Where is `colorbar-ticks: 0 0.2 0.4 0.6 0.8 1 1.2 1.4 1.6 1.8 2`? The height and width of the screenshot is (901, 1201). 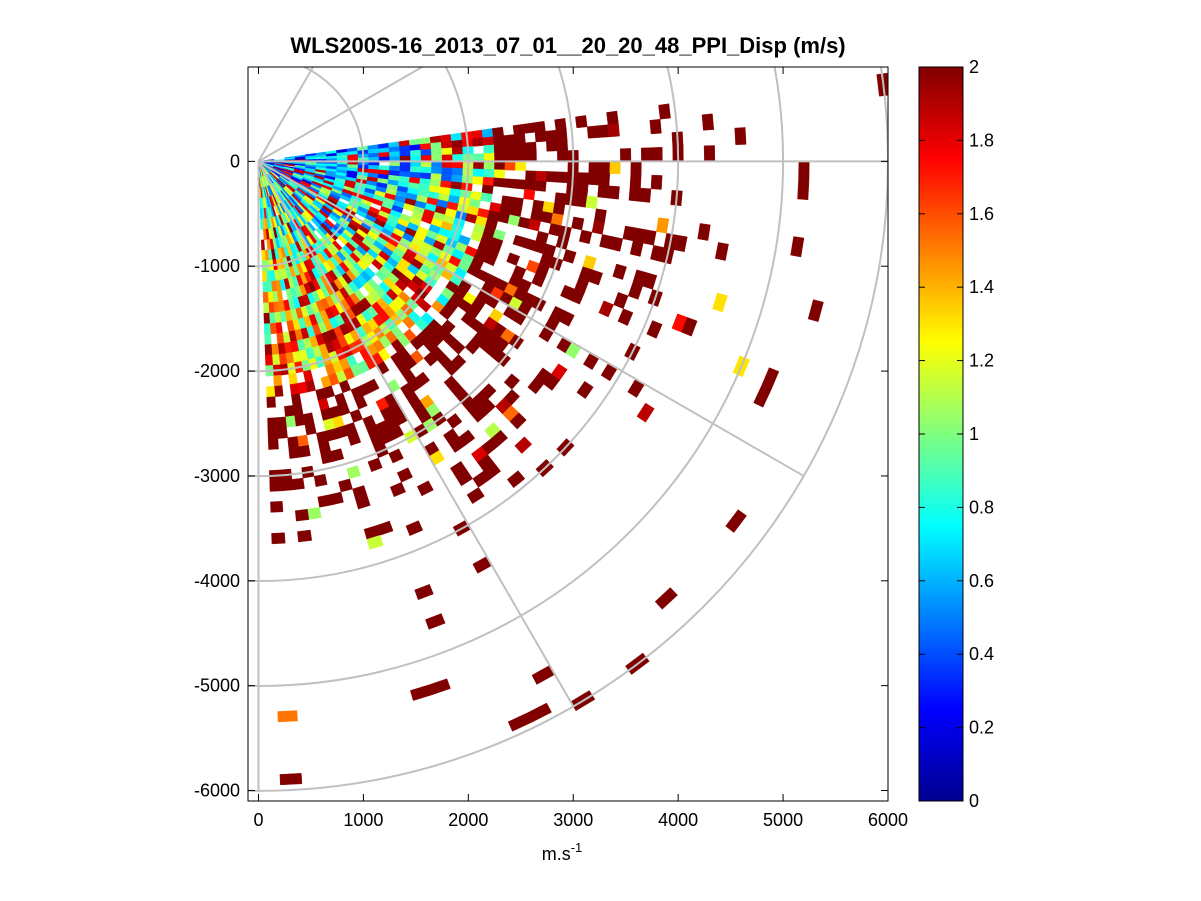 colorbar-ticks: 0 0.2 0.4 0.6 0.8 1 1.2 1.4 1.6 1.8 2 is located at coordinates (956, 434).